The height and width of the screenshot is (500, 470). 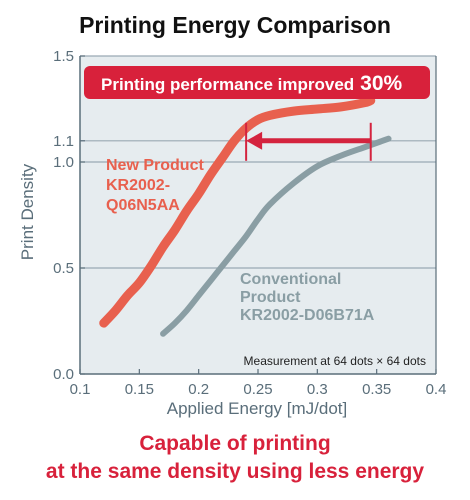 I want to click on x-tick-label: 0.1, so click(x=80, y=389).